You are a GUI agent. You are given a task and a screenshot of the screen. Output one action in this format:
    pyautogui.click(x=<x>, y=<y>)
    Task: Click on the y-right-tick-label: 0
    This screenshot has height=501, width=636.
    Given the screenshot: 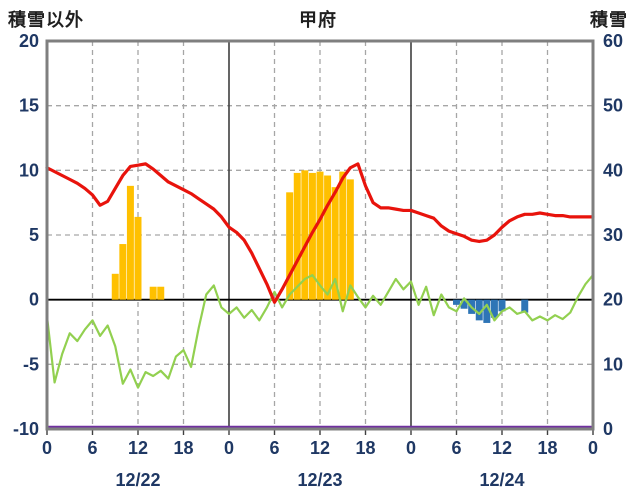 What is the action you would take?
    pyautogui.click(x=608, y=429)
    